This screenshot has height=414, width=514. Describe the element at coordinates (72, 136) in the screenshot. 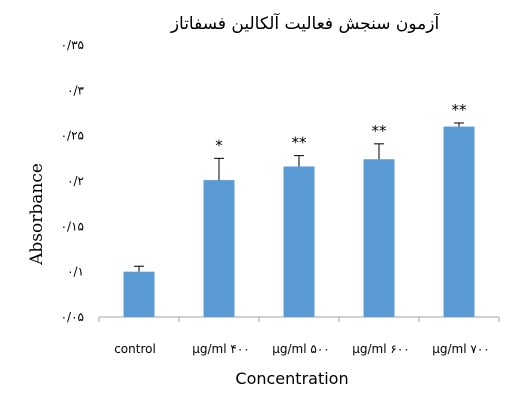

I see `y-tick-label: ۰/۲۵` at that location.